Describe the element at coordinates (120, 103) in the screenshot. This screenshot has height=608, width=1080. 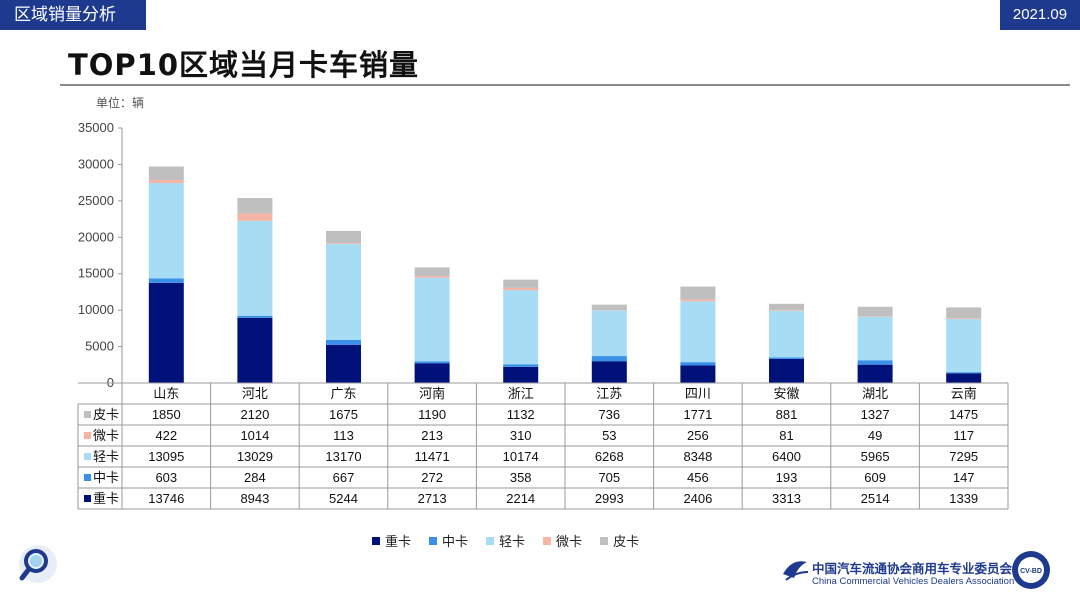
I see `unit-label: 单位：辆` at that location.